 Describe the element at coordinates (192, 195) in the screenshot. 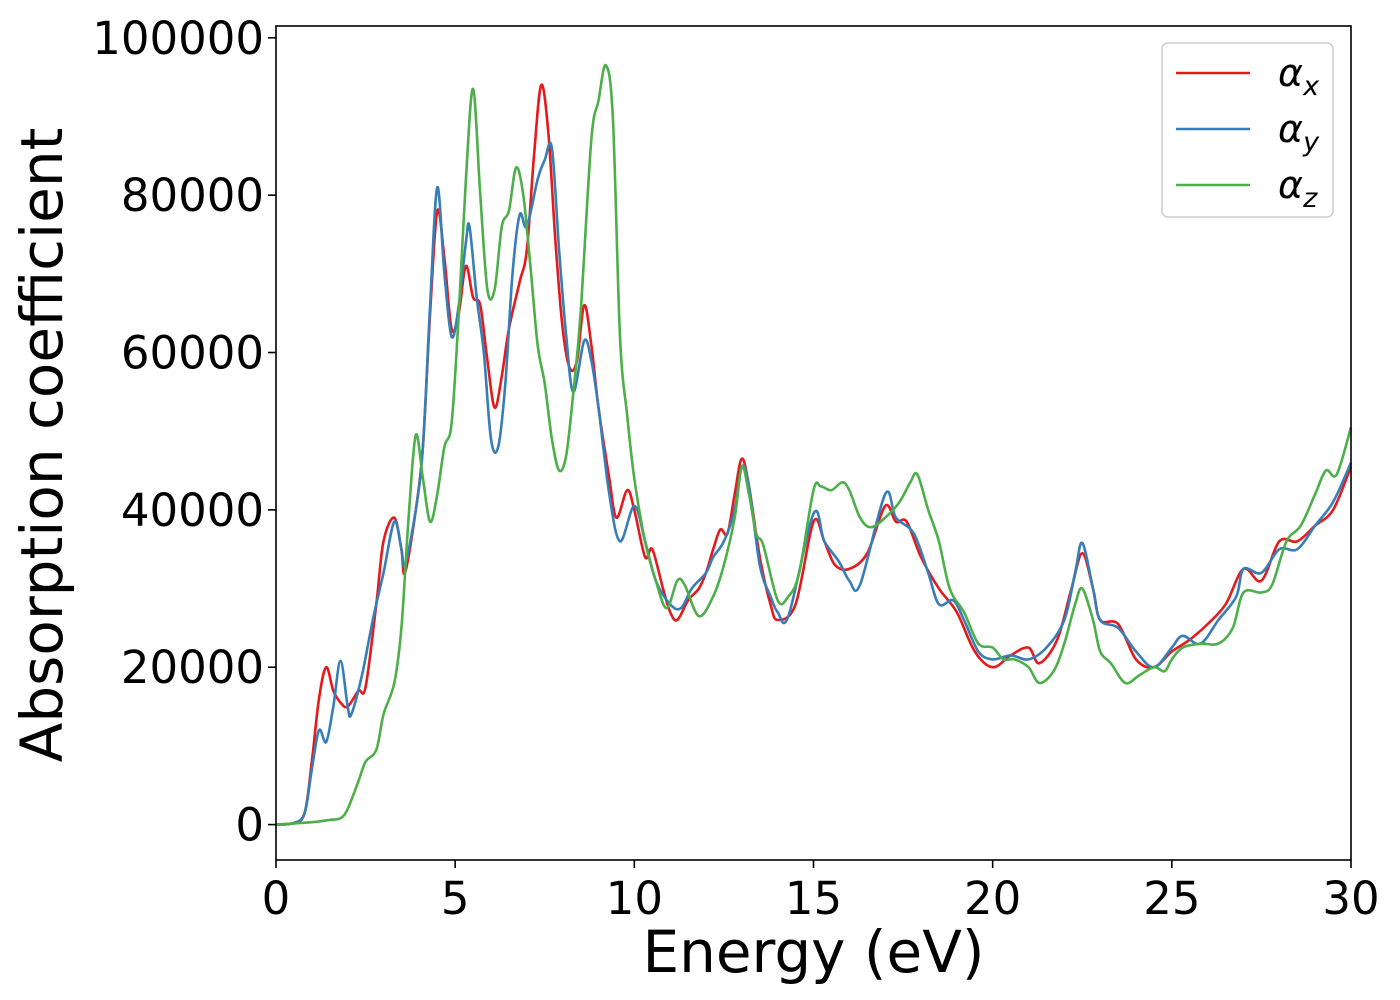

I see `y-tick-label: 80000` at that location.